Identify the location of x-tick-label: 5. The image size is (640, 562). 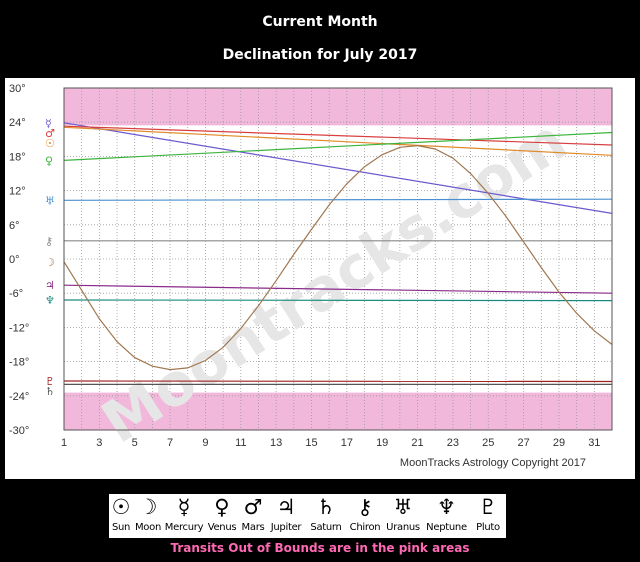
(135, 443).